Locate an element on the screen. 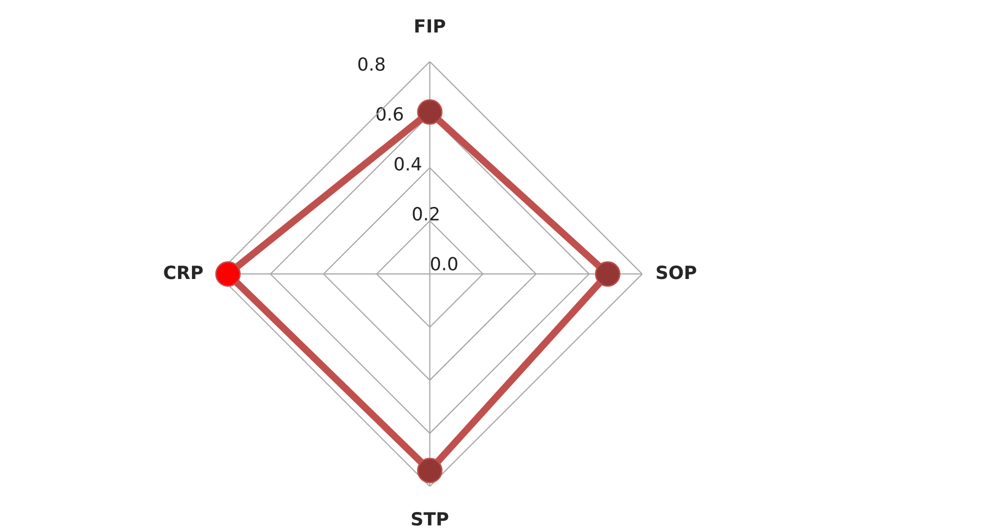 This screenshot has height=532, width=988. y-tick-label: 0.0 is located at coordinates (444, 263).